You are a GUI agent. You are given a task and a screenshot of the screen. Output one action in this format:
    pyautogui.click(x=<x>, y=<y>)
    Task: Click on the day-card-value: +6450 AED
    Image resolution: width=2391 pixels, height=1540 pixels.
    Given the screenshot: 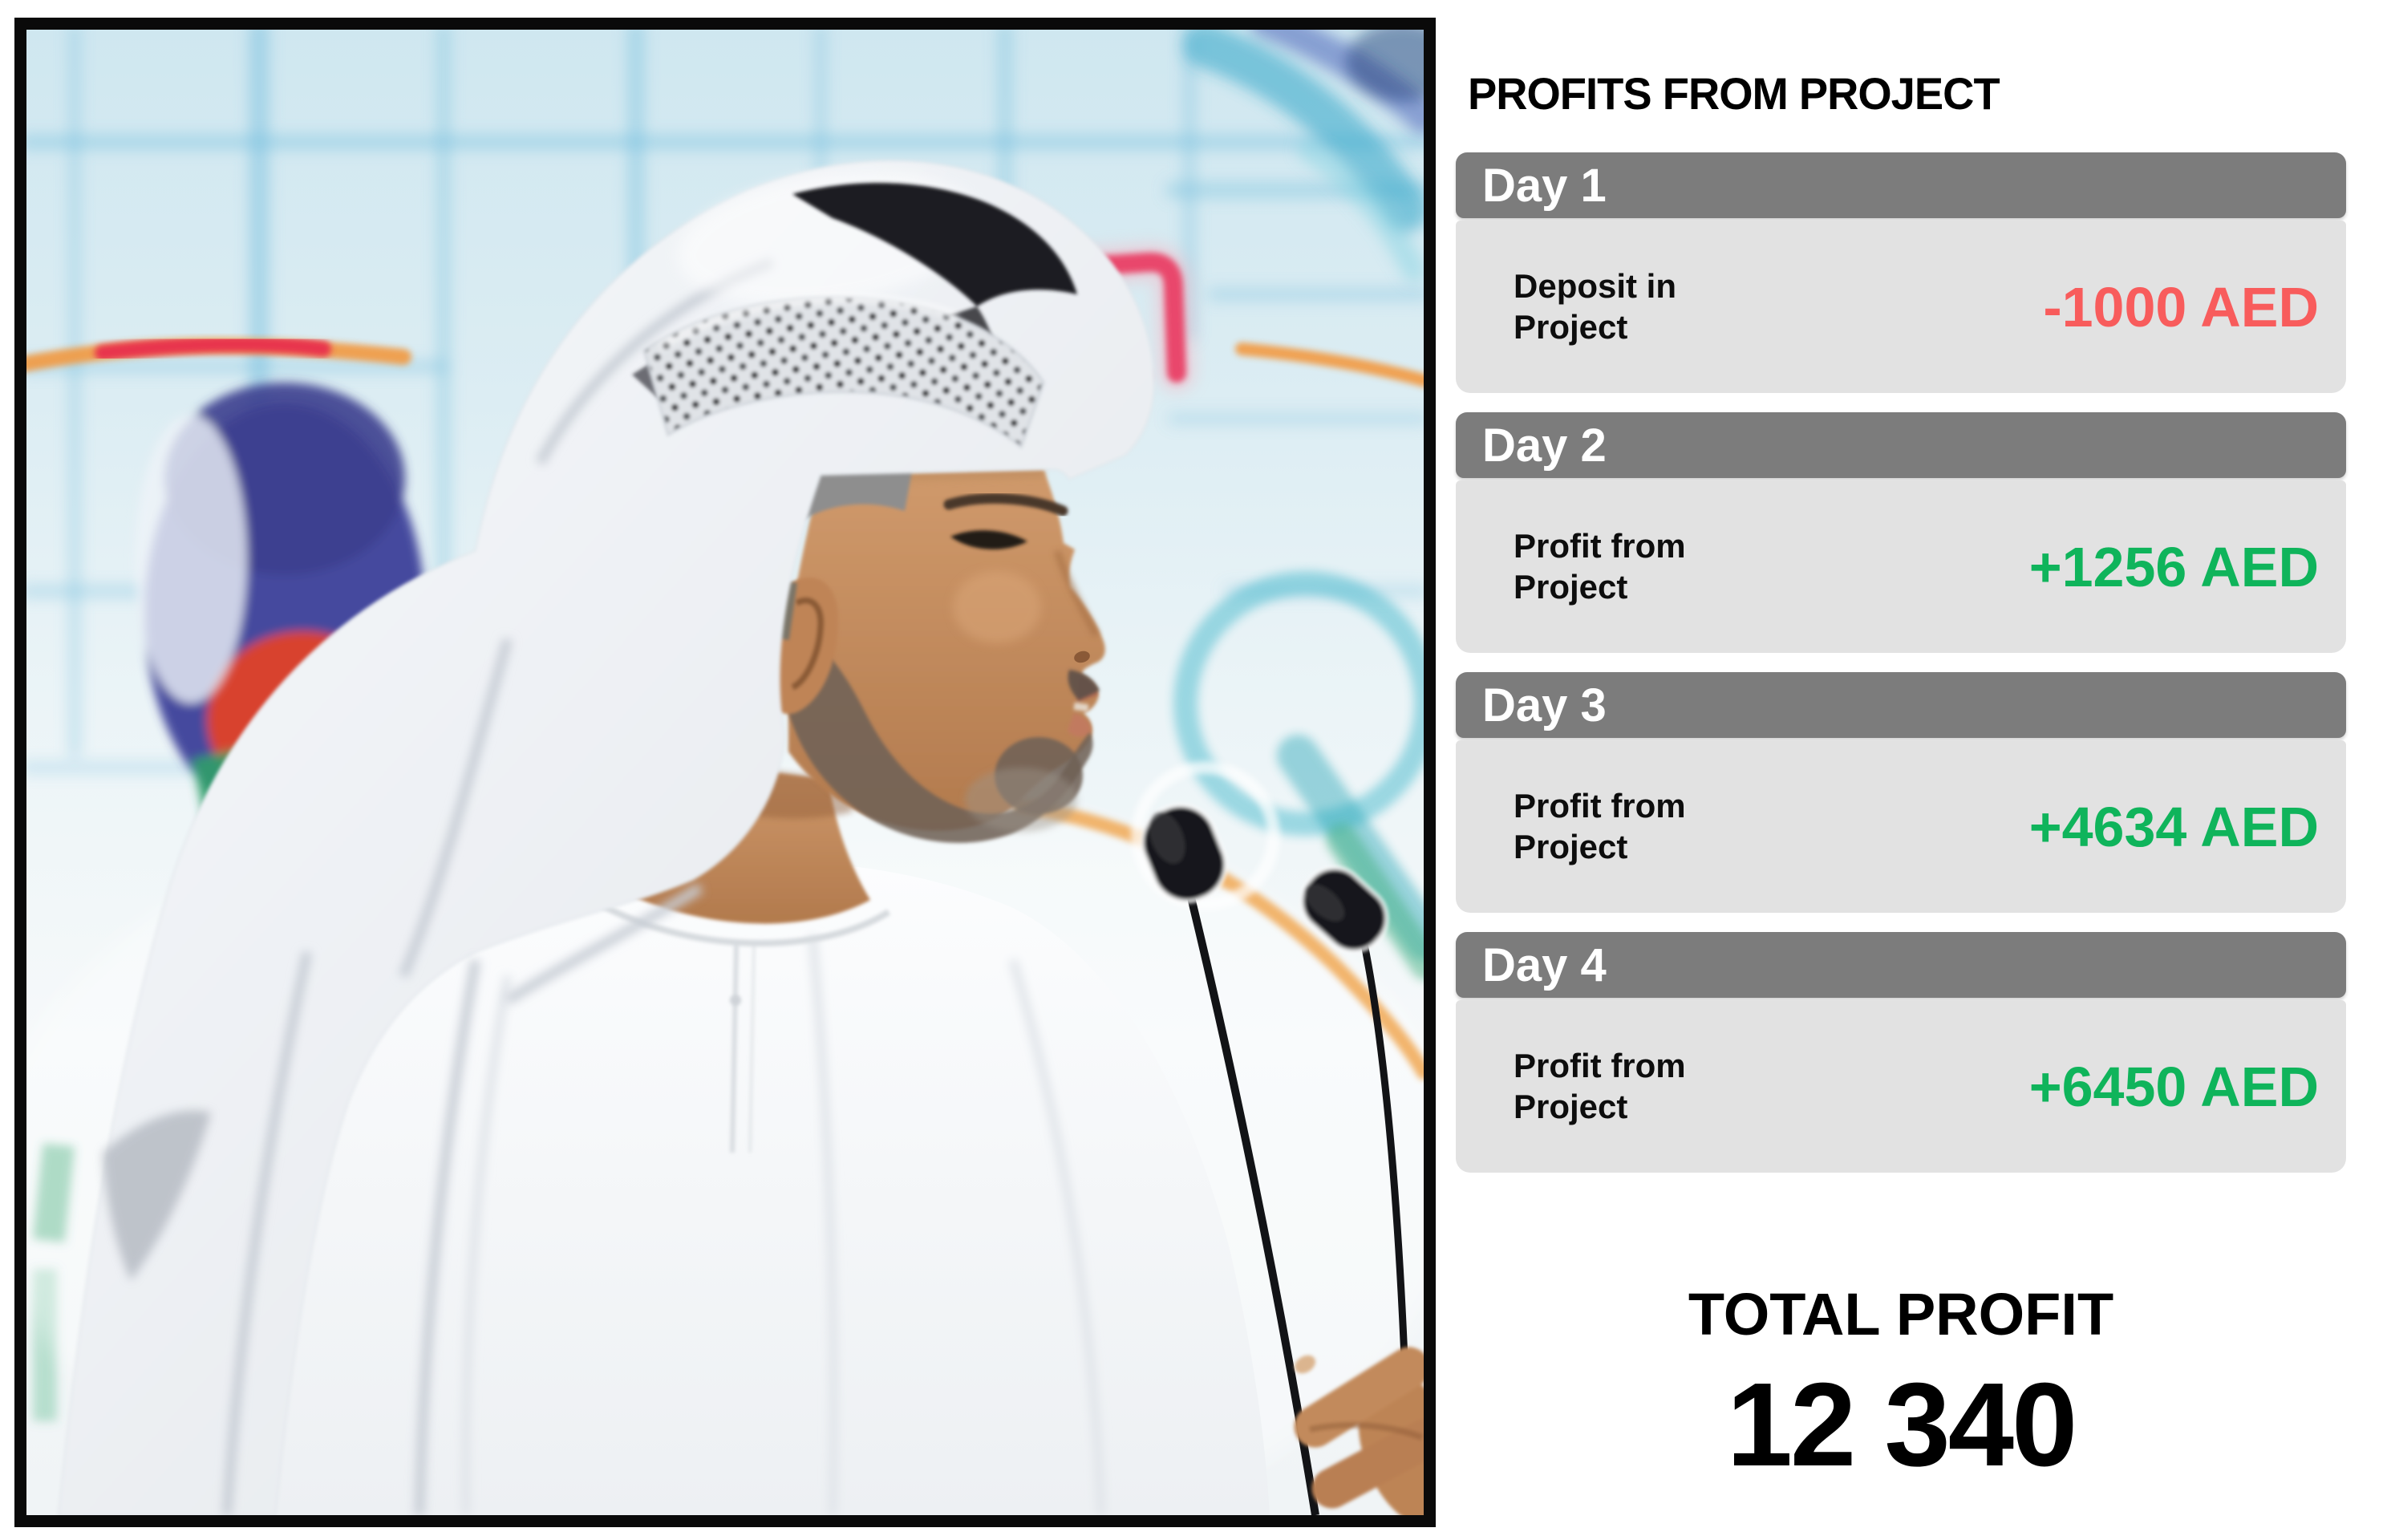 What is the action you would take?
    pyautogui.click(x=2173, y=1086)
    